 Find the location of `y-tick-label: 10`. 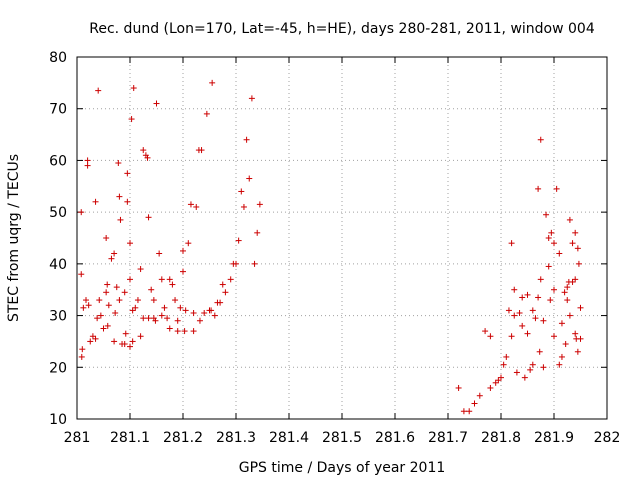

y-tick-label: 10 is located at coordinates (58, 420).